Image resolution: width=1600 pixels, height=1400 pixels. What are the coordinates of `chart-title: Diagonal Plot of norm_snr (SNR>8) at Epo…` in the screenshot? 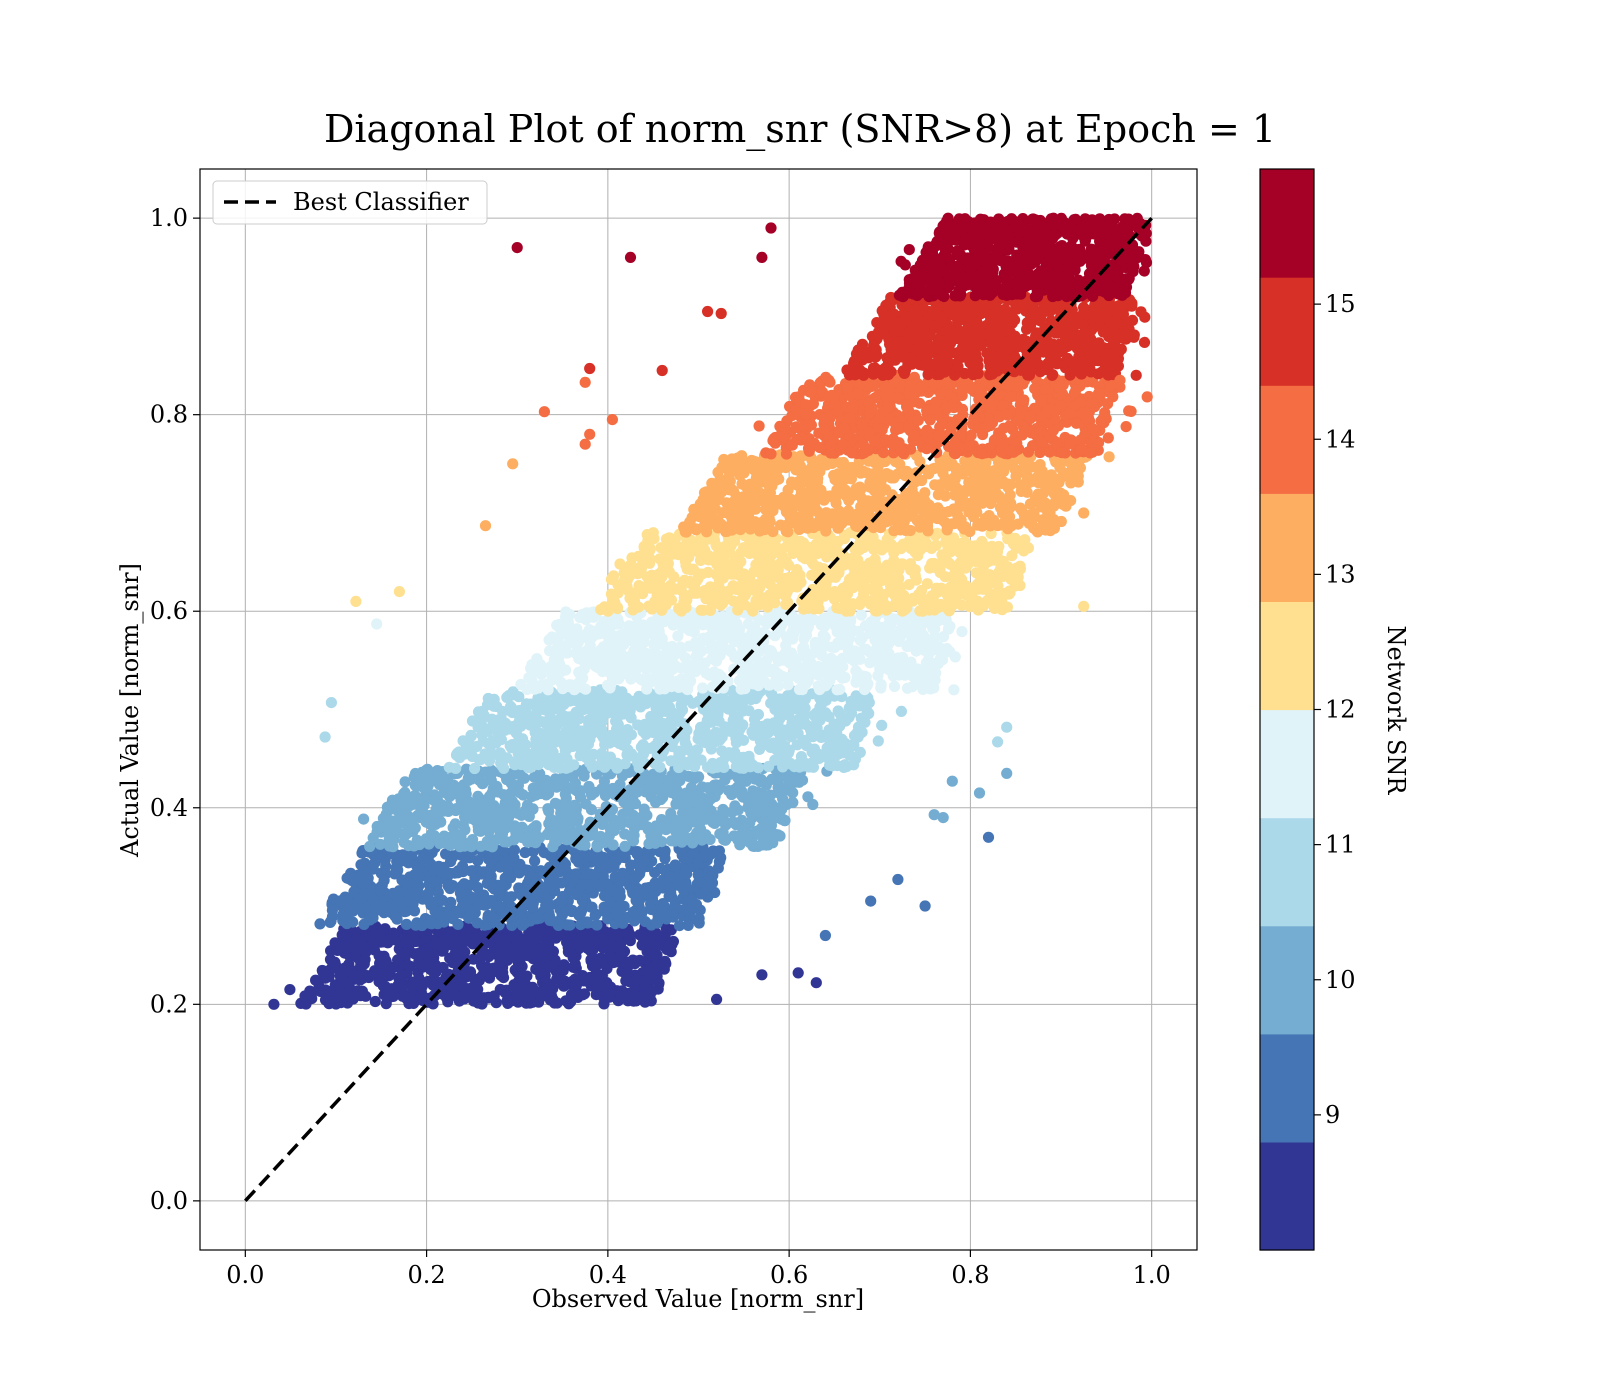 It's located at (800, 129).